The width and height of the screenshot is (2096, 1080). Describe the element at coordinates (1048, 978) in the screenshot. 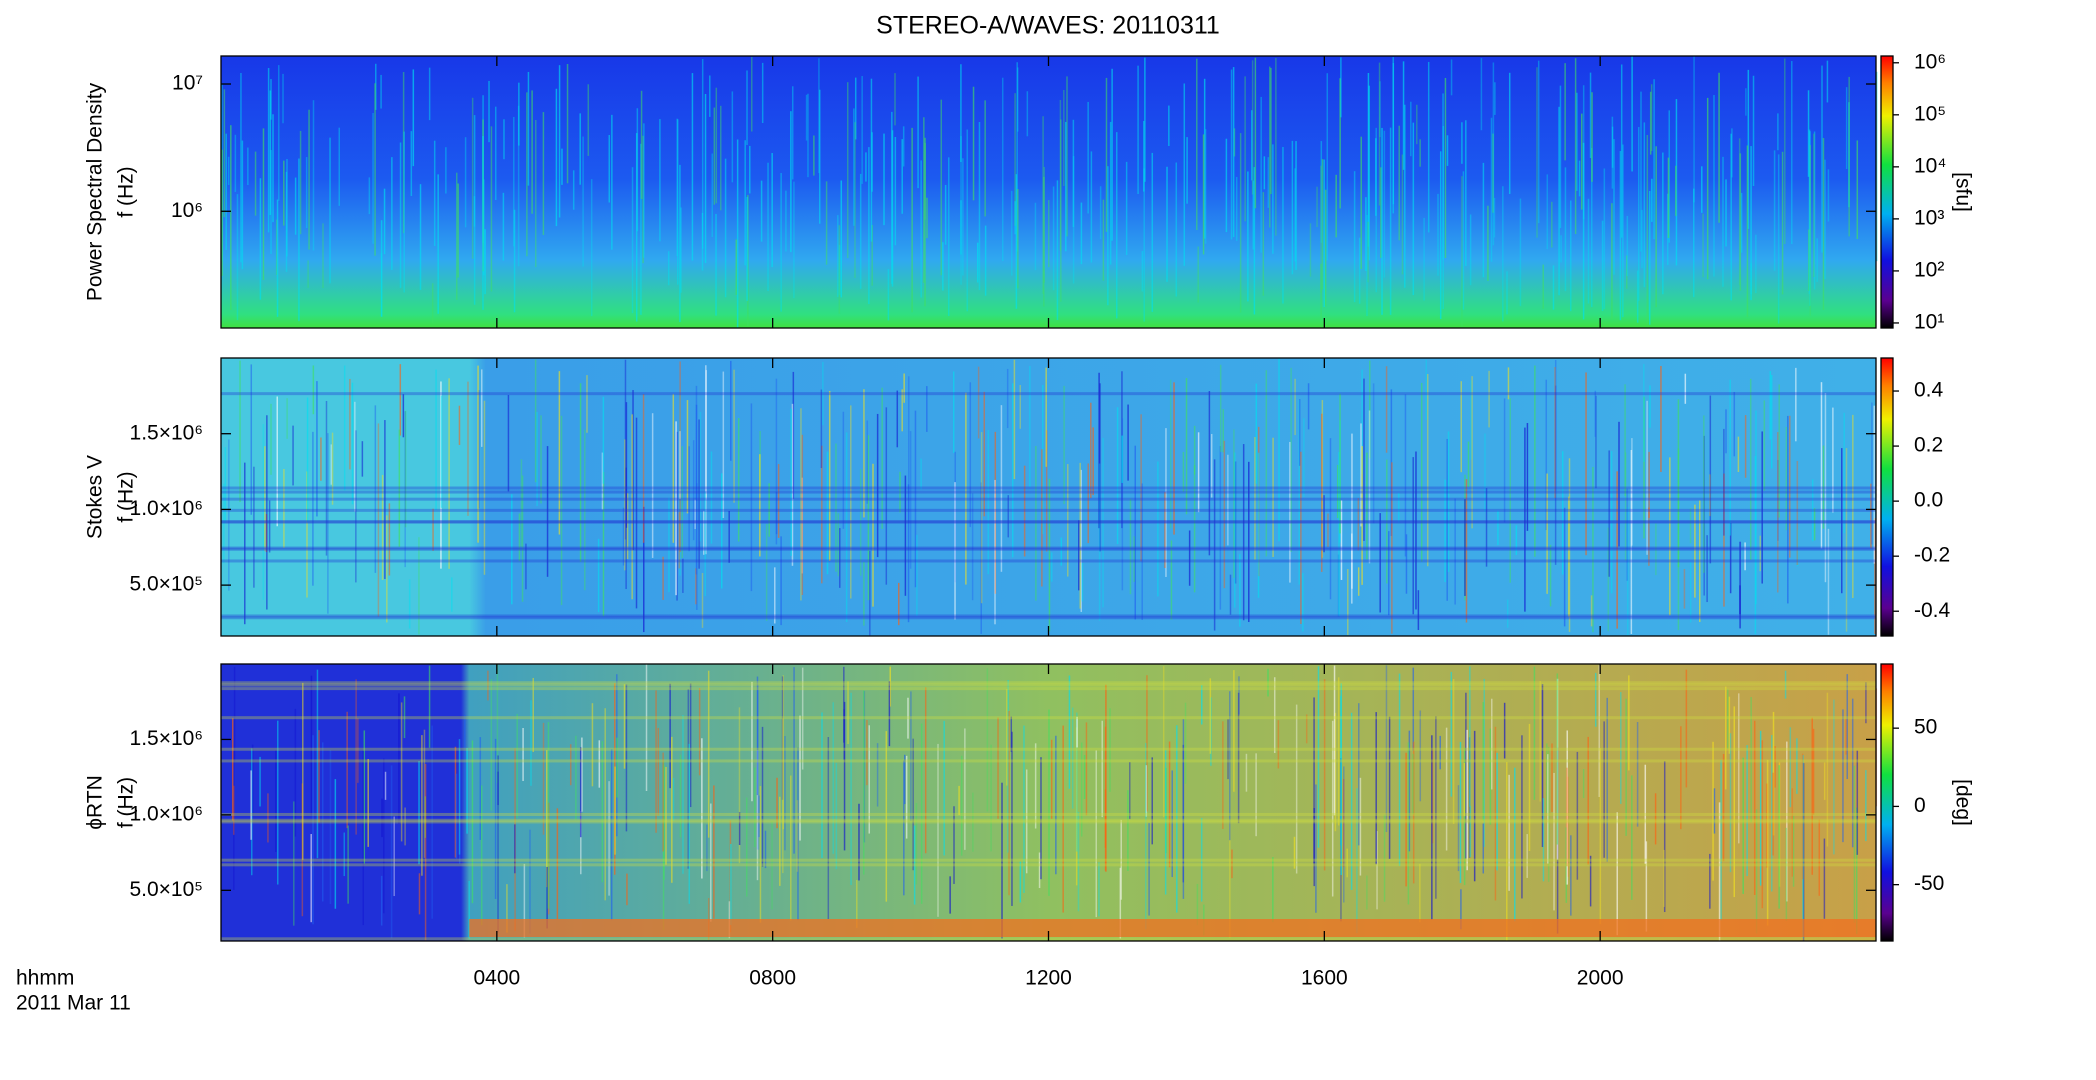

I see `x-tick-label: 1200` at that location.